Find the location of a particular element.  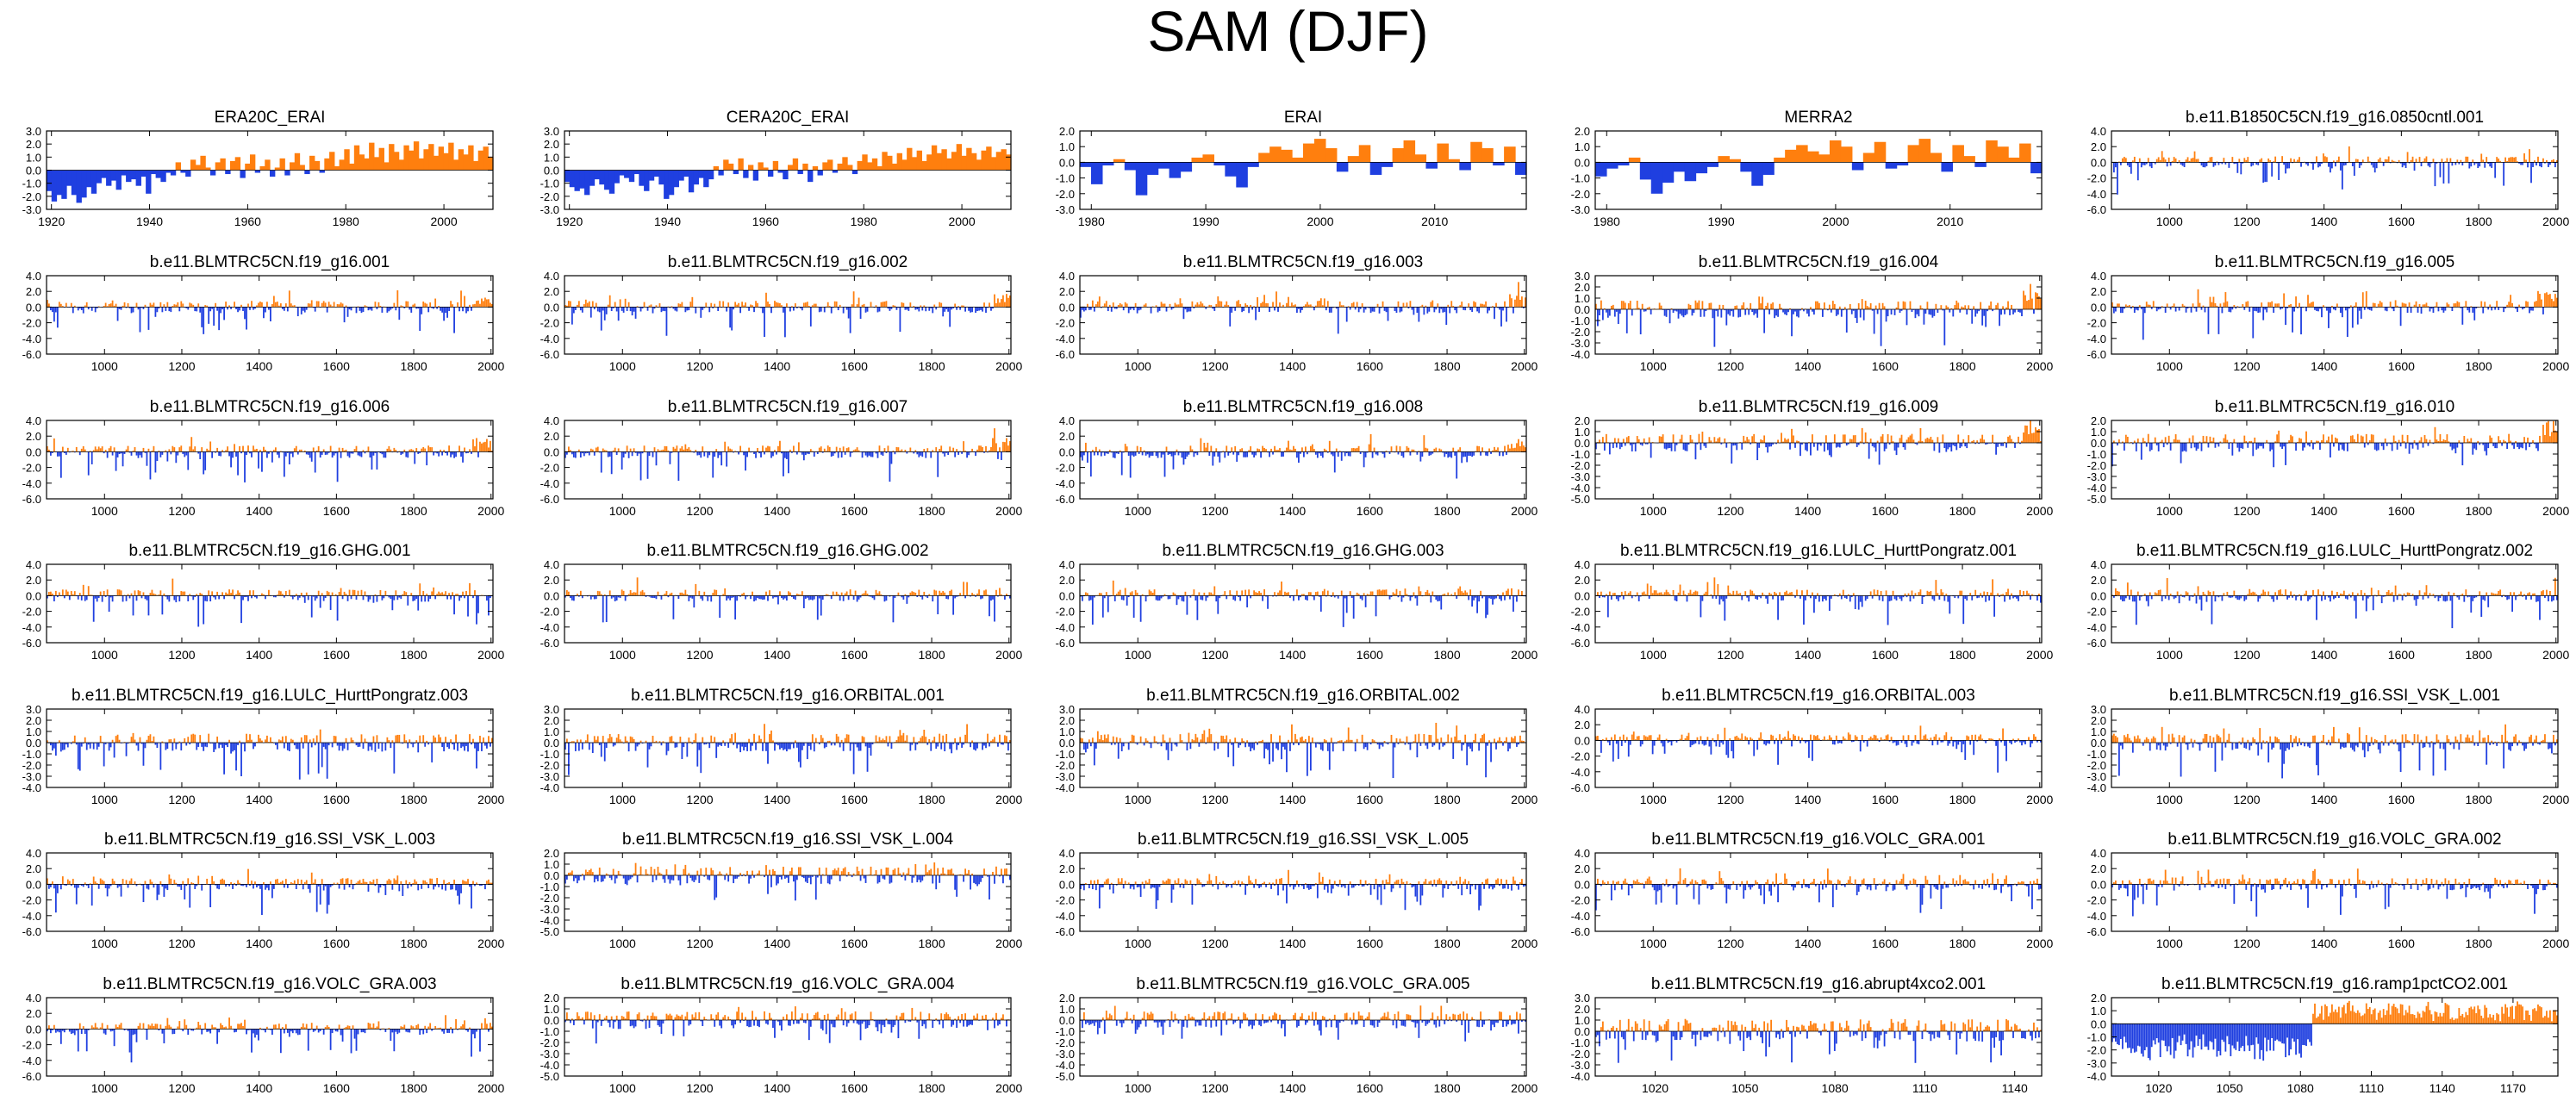

y-tick-label: -2.0 is located at coordinates (1580, 613).